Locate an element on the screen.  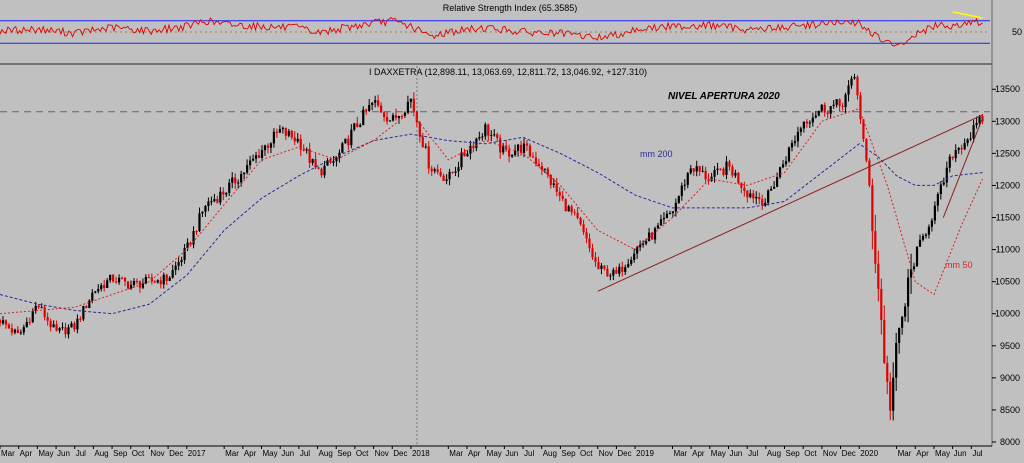
x-tick-label: Nov is located at coordinates (382, 453).